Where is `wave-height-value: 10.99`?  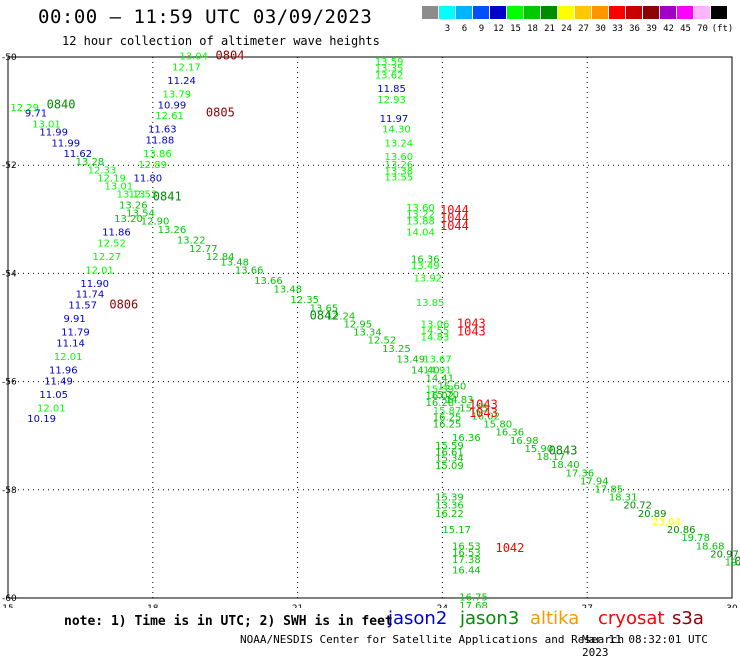
wave-height-value: 10.99 is located at coordinates (172, 105).